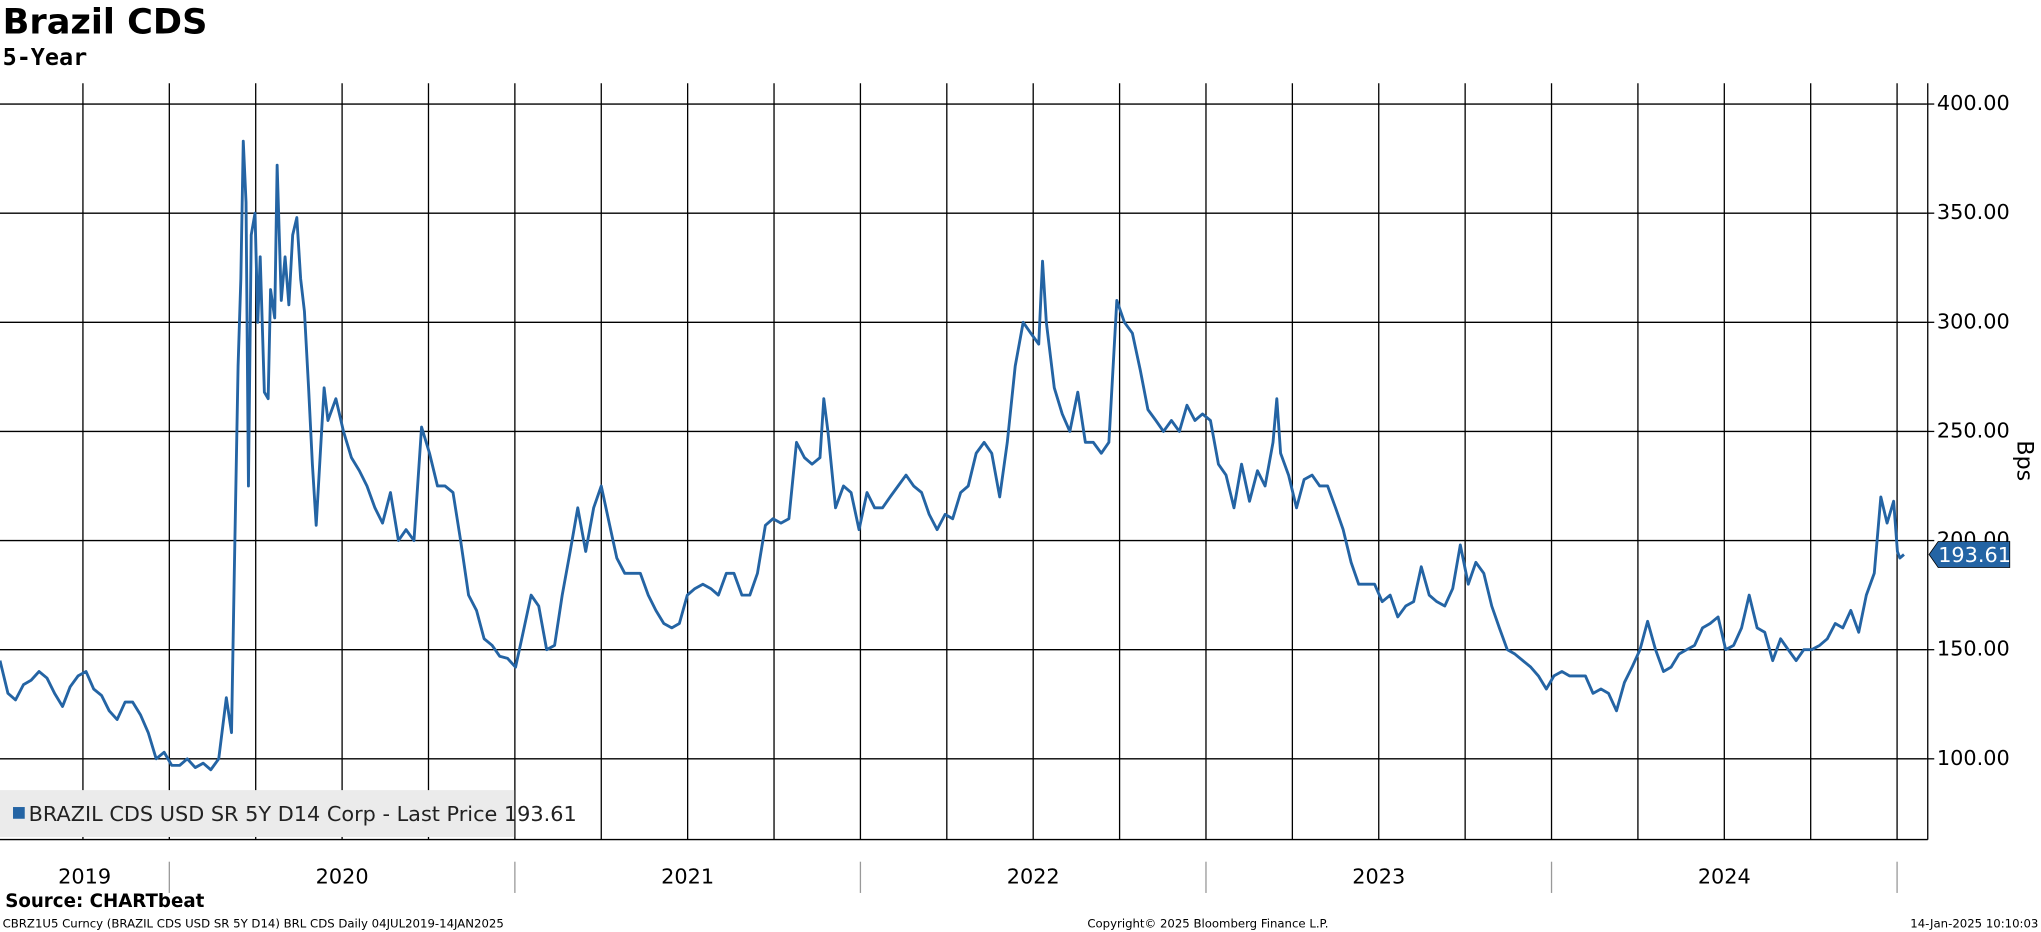 The width and height of the screenshot is (2041, 932). I want to click on y-axis-label: Bps, so click(2025, 460).